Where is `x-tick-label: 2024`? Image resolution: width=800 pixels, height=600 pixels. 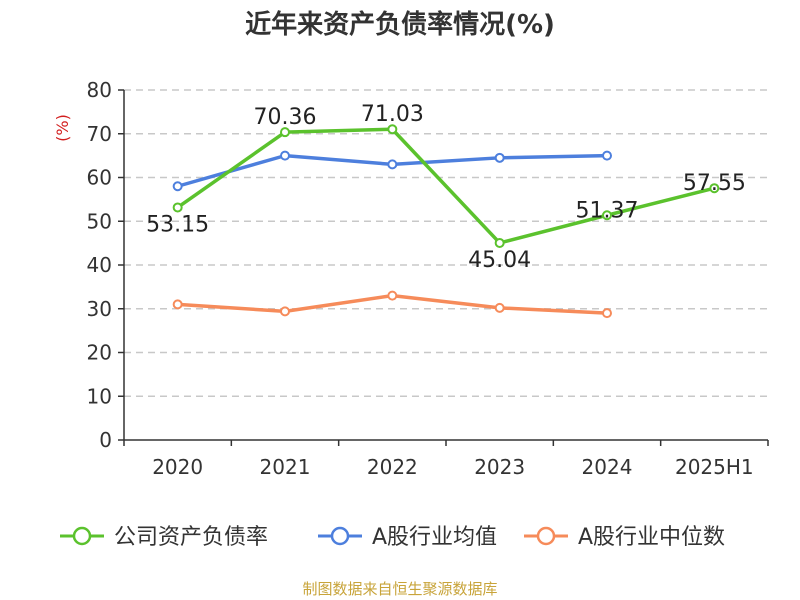 x-tick-label: 2024 is located at coordinates (607, 467).